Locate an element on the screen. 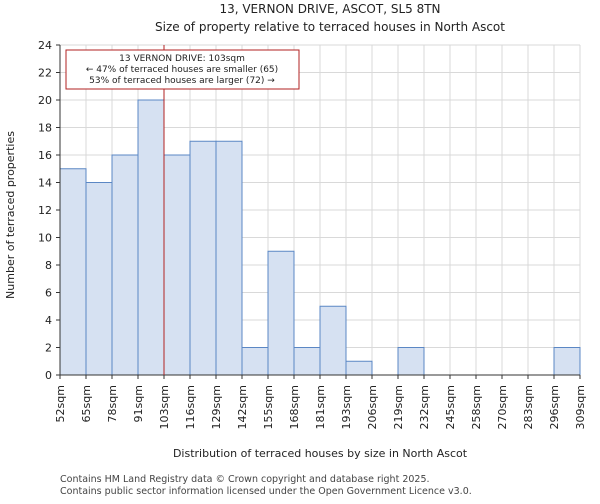 Image resolution: width=600 pixels, height=504 pixels. x-tick-label-245sqm: 245sqm is located at coordinates (450, 407).